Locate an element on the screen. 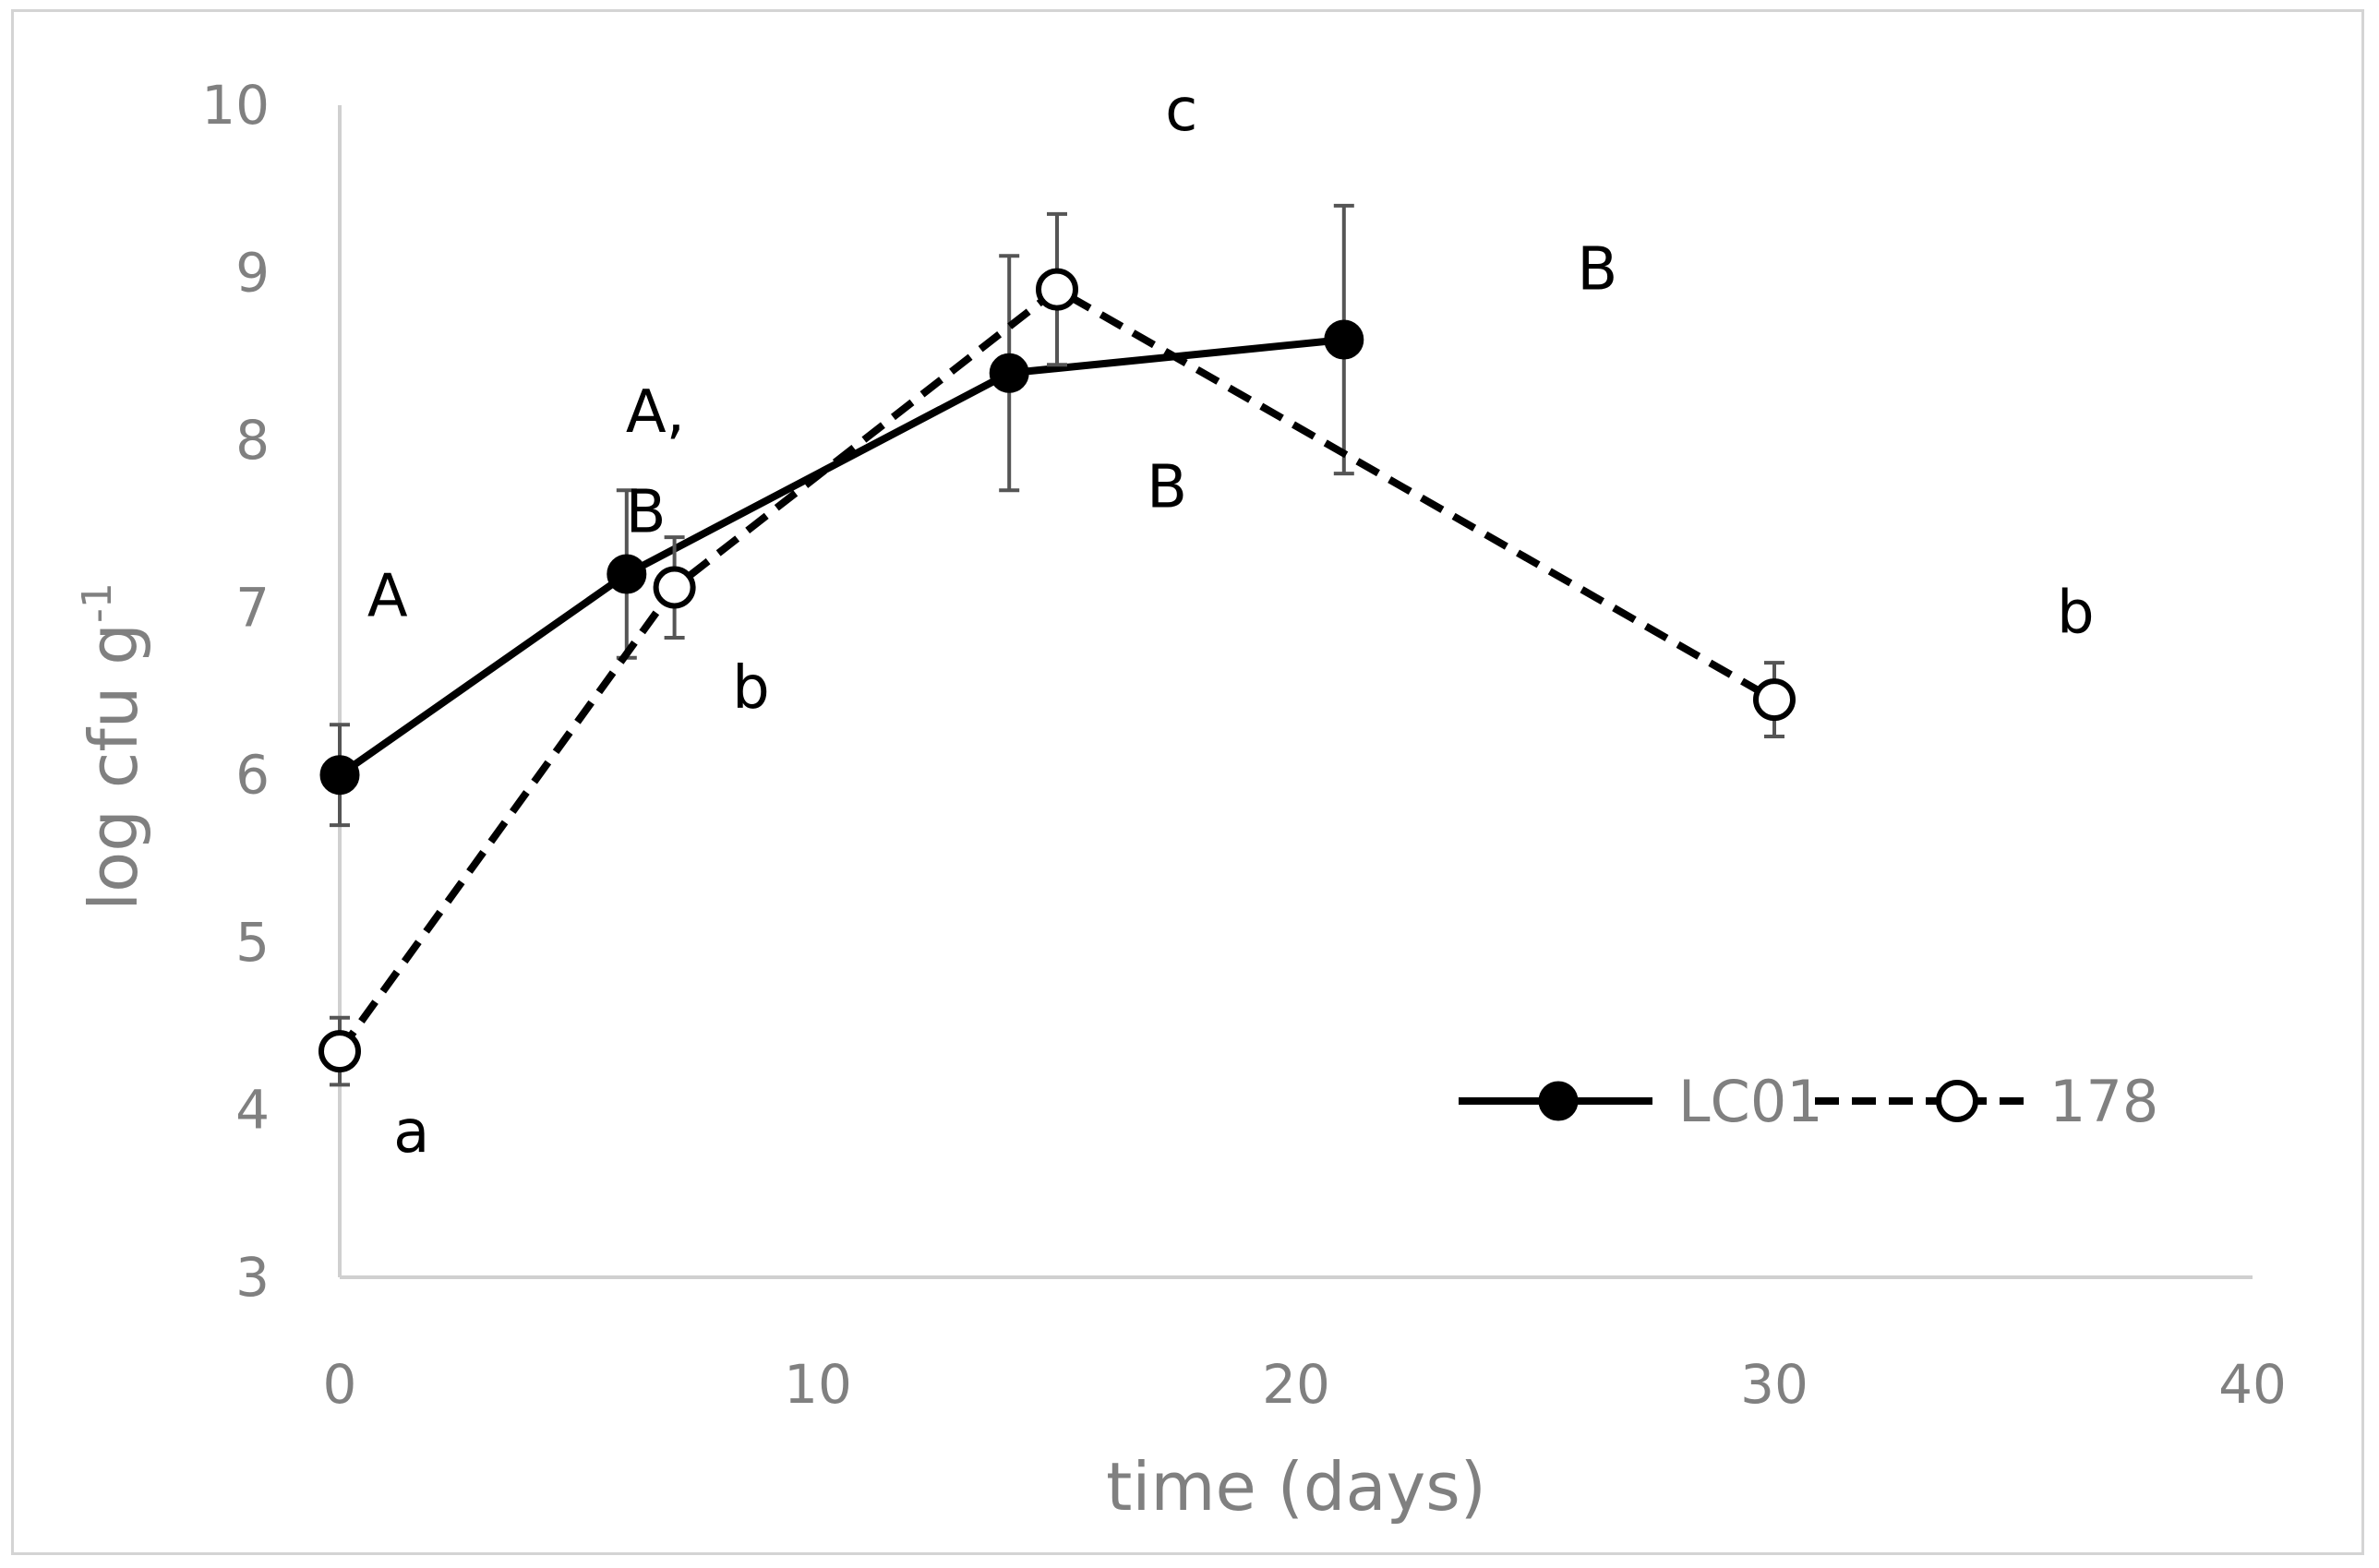  y-tick-label: 9 is located at coordinates (252, 272).